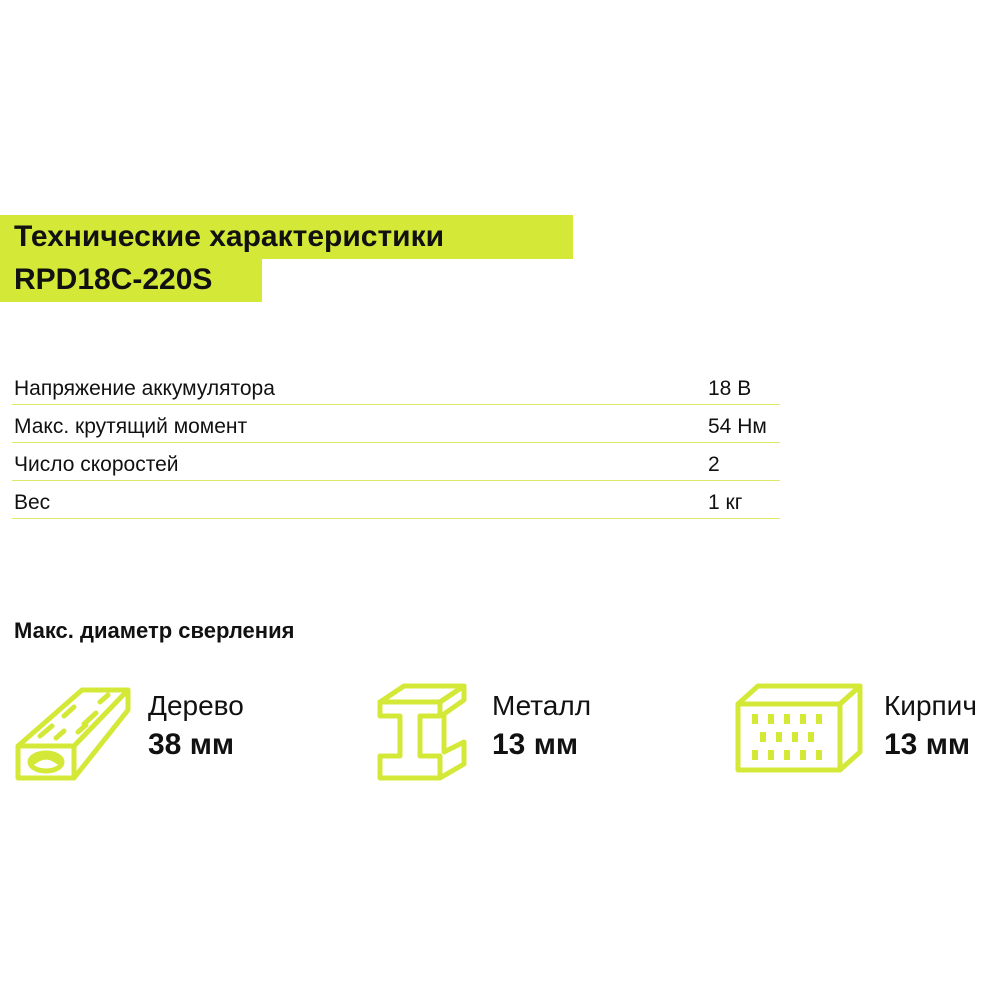 The image size is (1000, 1000). Describe the element at coordinates (396, 424) in the screenshot. I see `spec-row: Макс. крутящий момент 54 Нм` at that location.